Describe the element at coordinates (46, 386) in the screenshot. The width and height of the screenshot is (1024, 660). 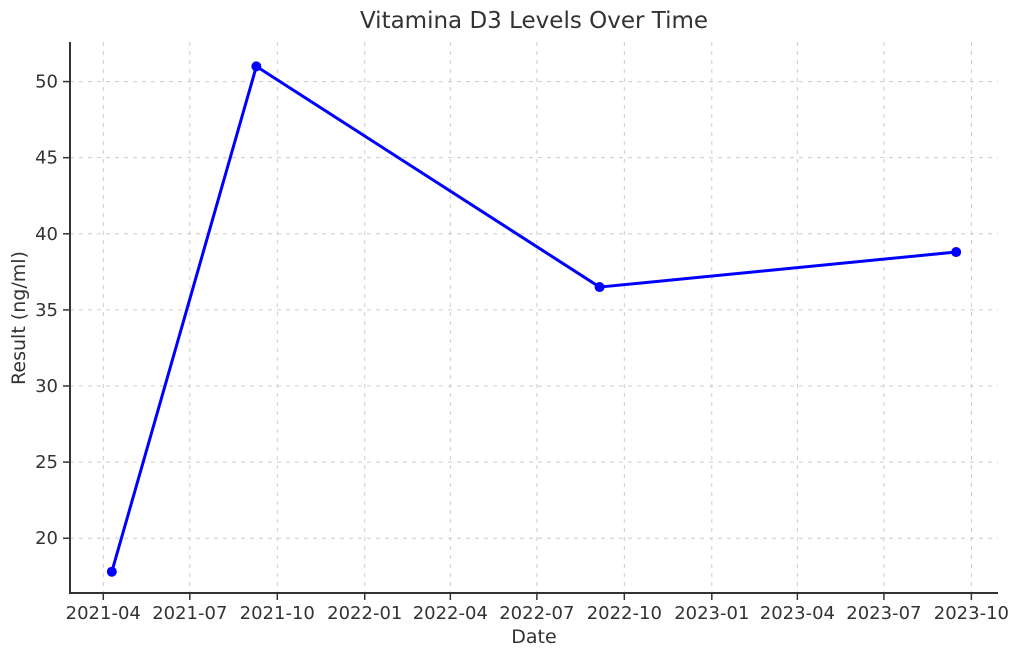
I see `y-tick-label: 30` at that location.